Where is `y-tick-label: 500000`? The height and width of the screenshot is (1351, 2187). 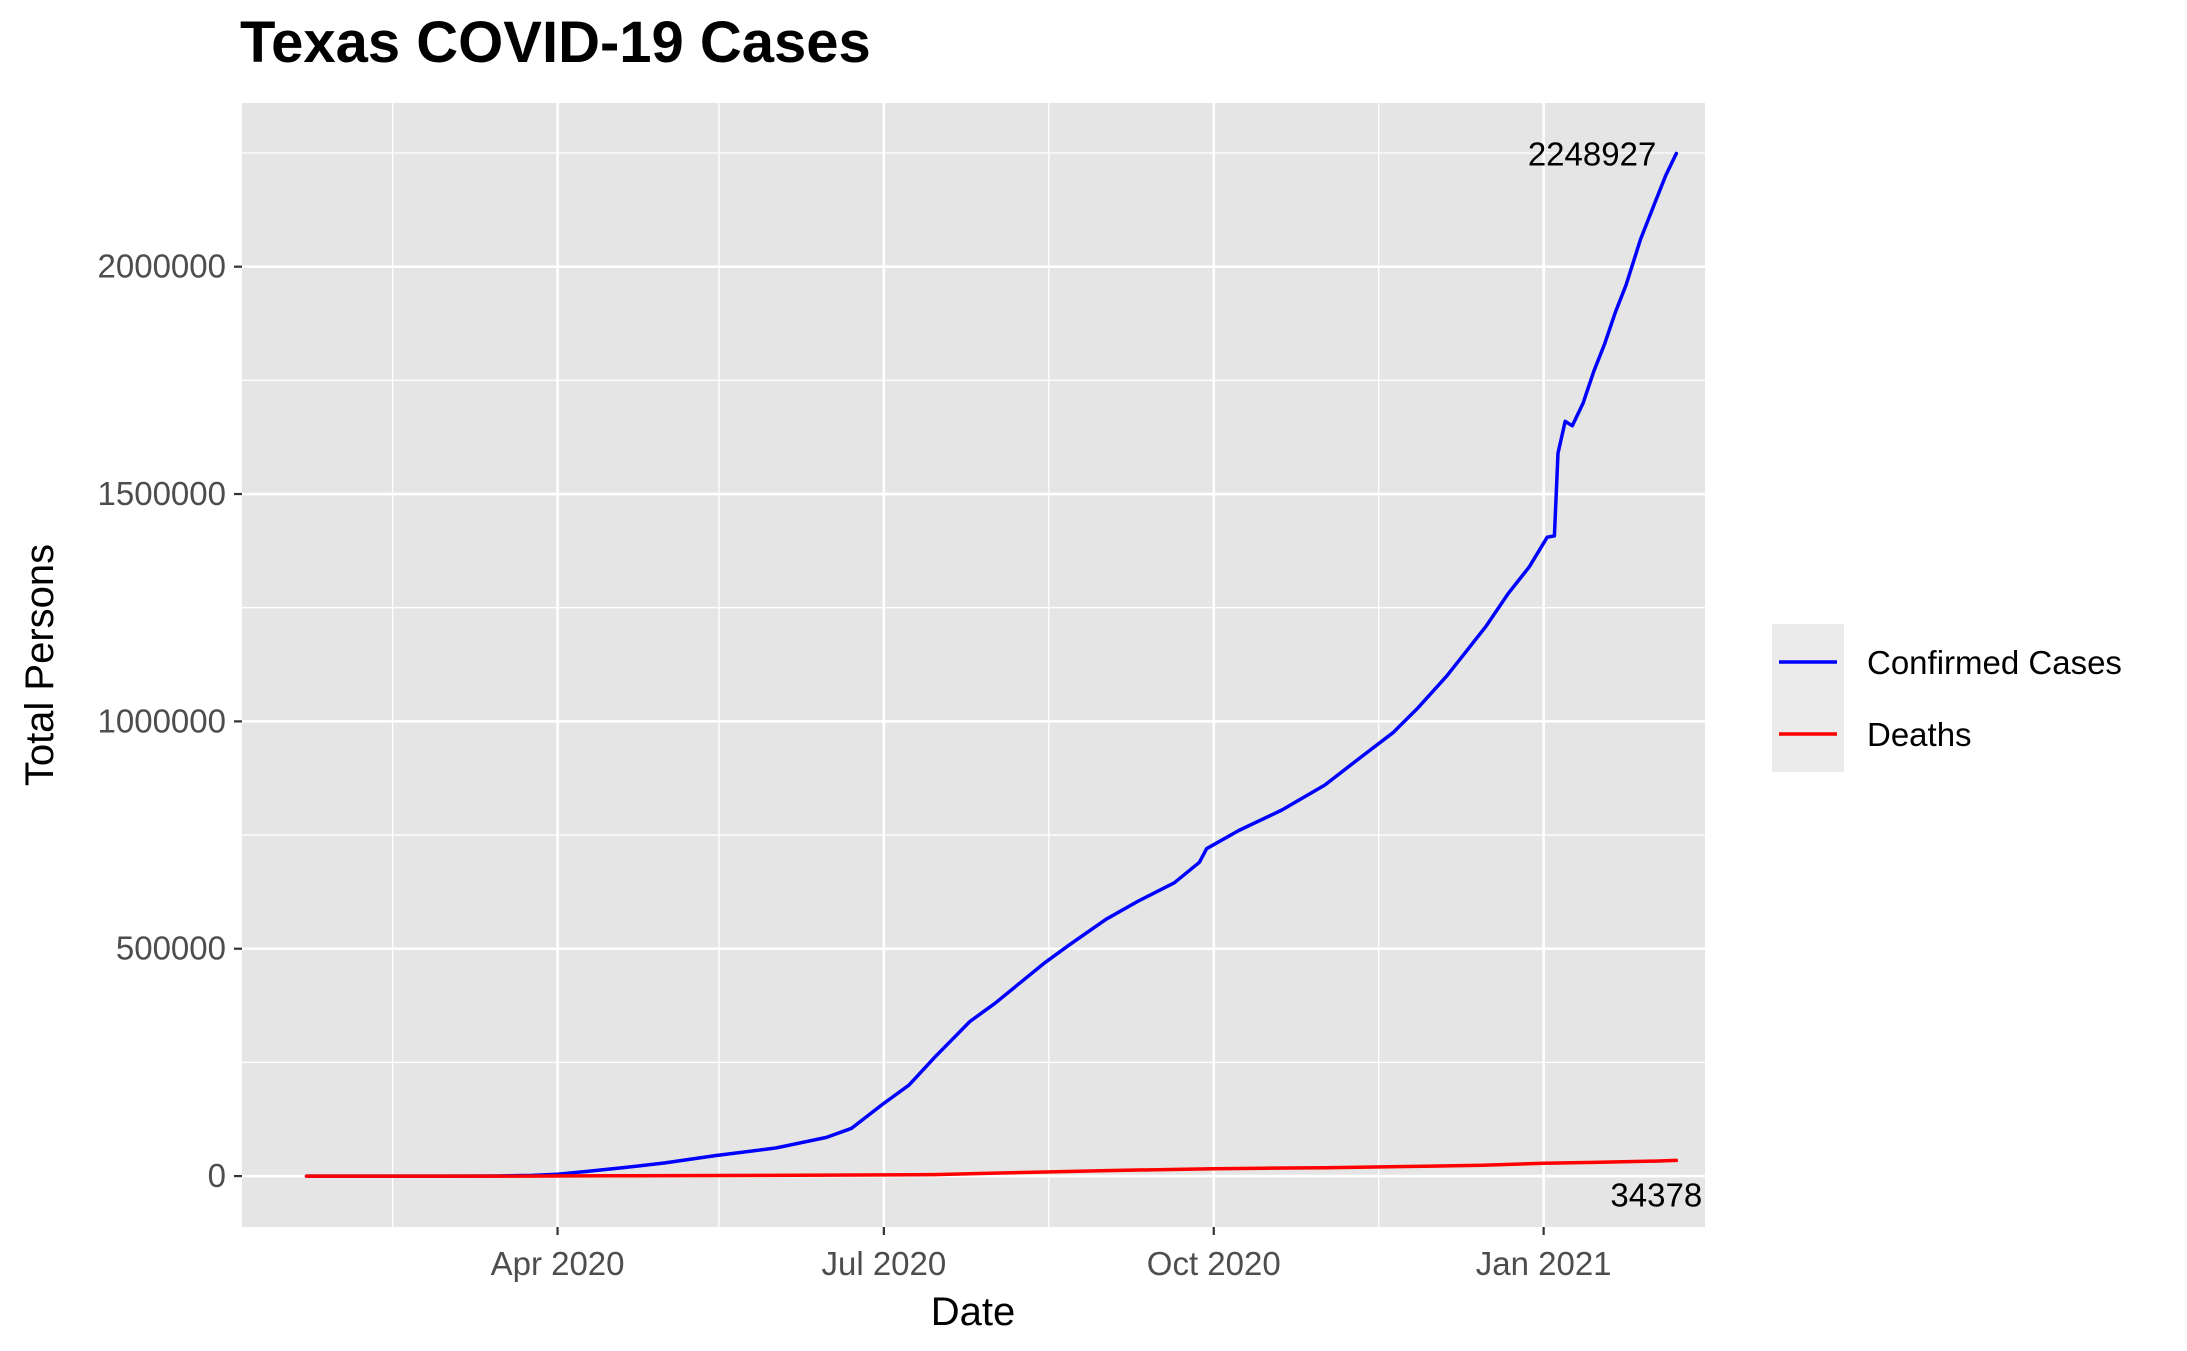 y-tick-label: 500000 is located at coordinates (171, 948).